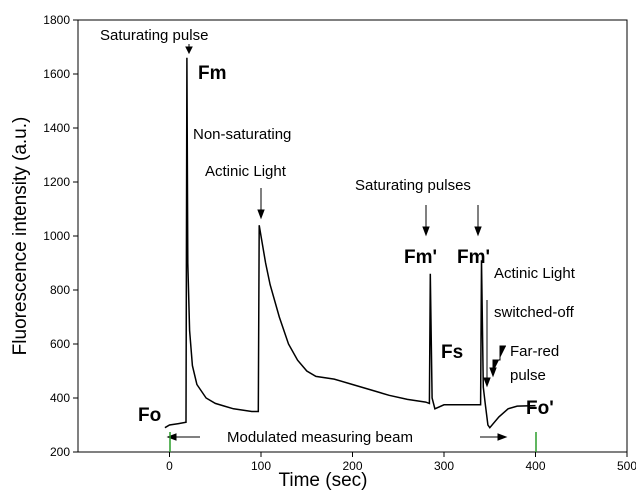 The height and width of the screenshot is (496, 636). I want to click on annotation: Fs, so click(452, 352).